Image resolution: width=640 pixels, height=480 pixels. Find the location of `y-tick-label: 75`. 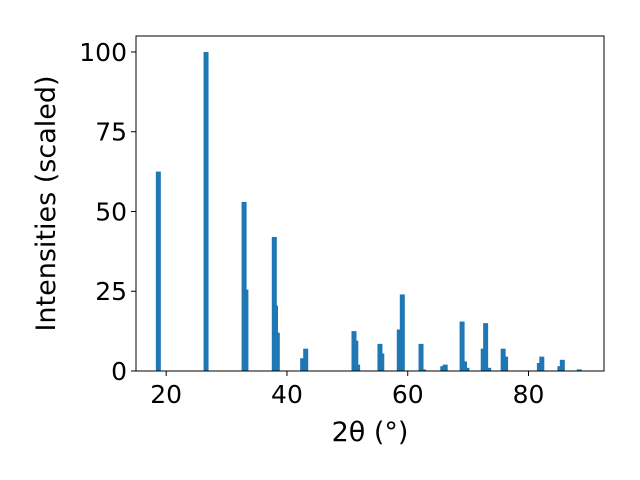

y-tick-label: 75 is located at coordinates (111, 132).